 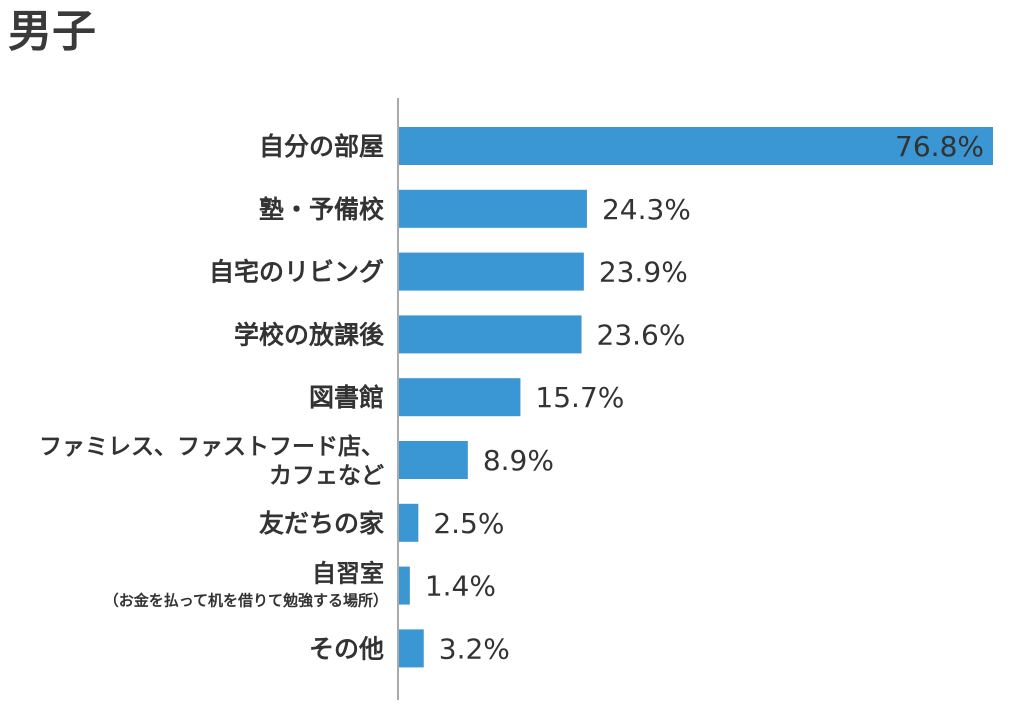 What do you see at coordinates (939, 146) in the screenshot?
I see `value-label-0: 76.8%` at bounding box center [939, 146].